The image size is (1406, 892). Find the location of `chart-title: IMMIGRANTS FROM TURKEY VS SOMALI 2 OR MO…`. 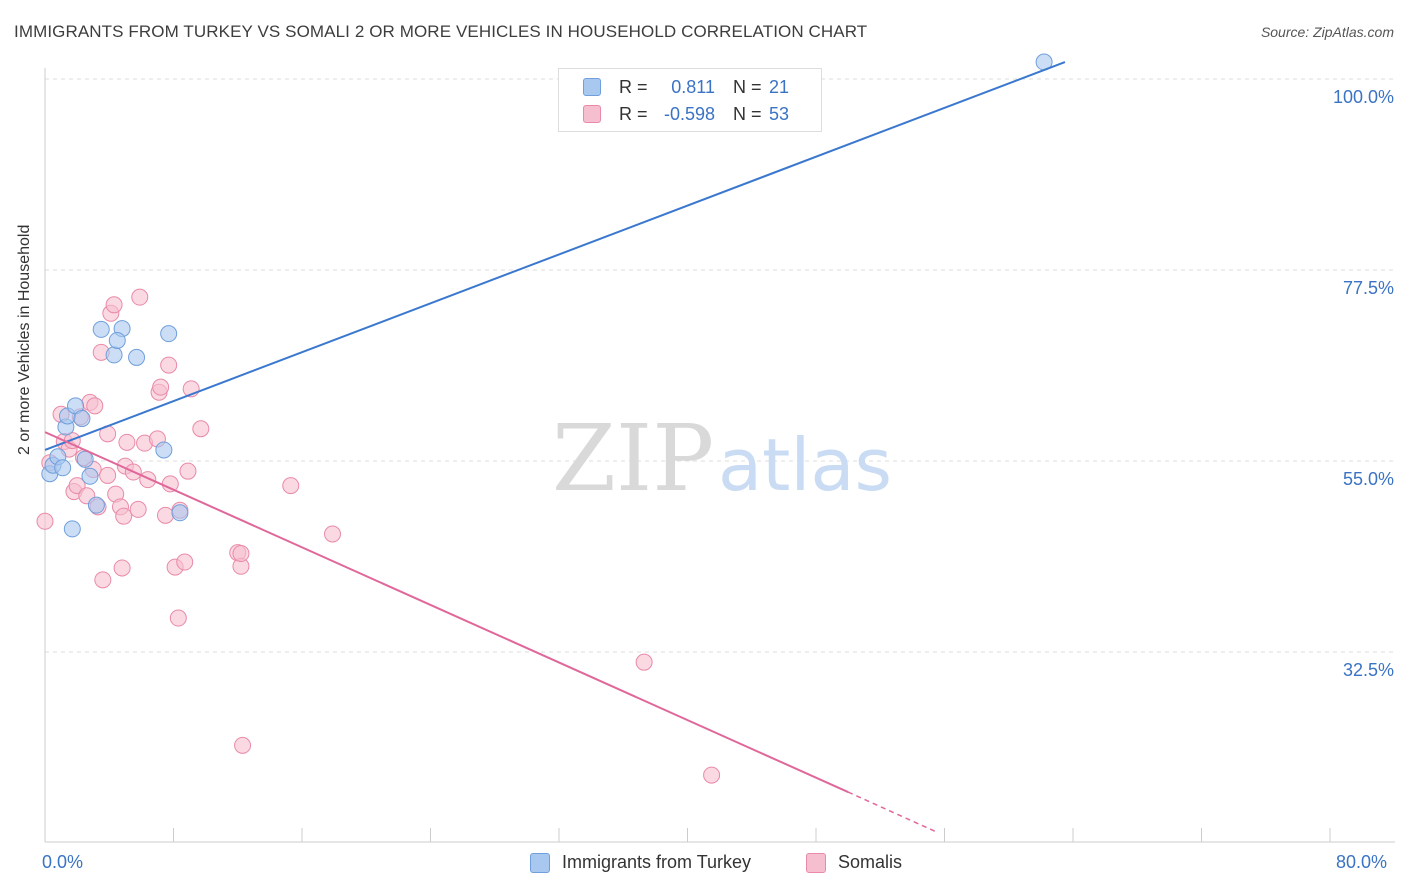

chart-title: IMMIGRANTS FROM TURKEY VS SOMALI 2 OR MO… is located at coordinates (441, 31).